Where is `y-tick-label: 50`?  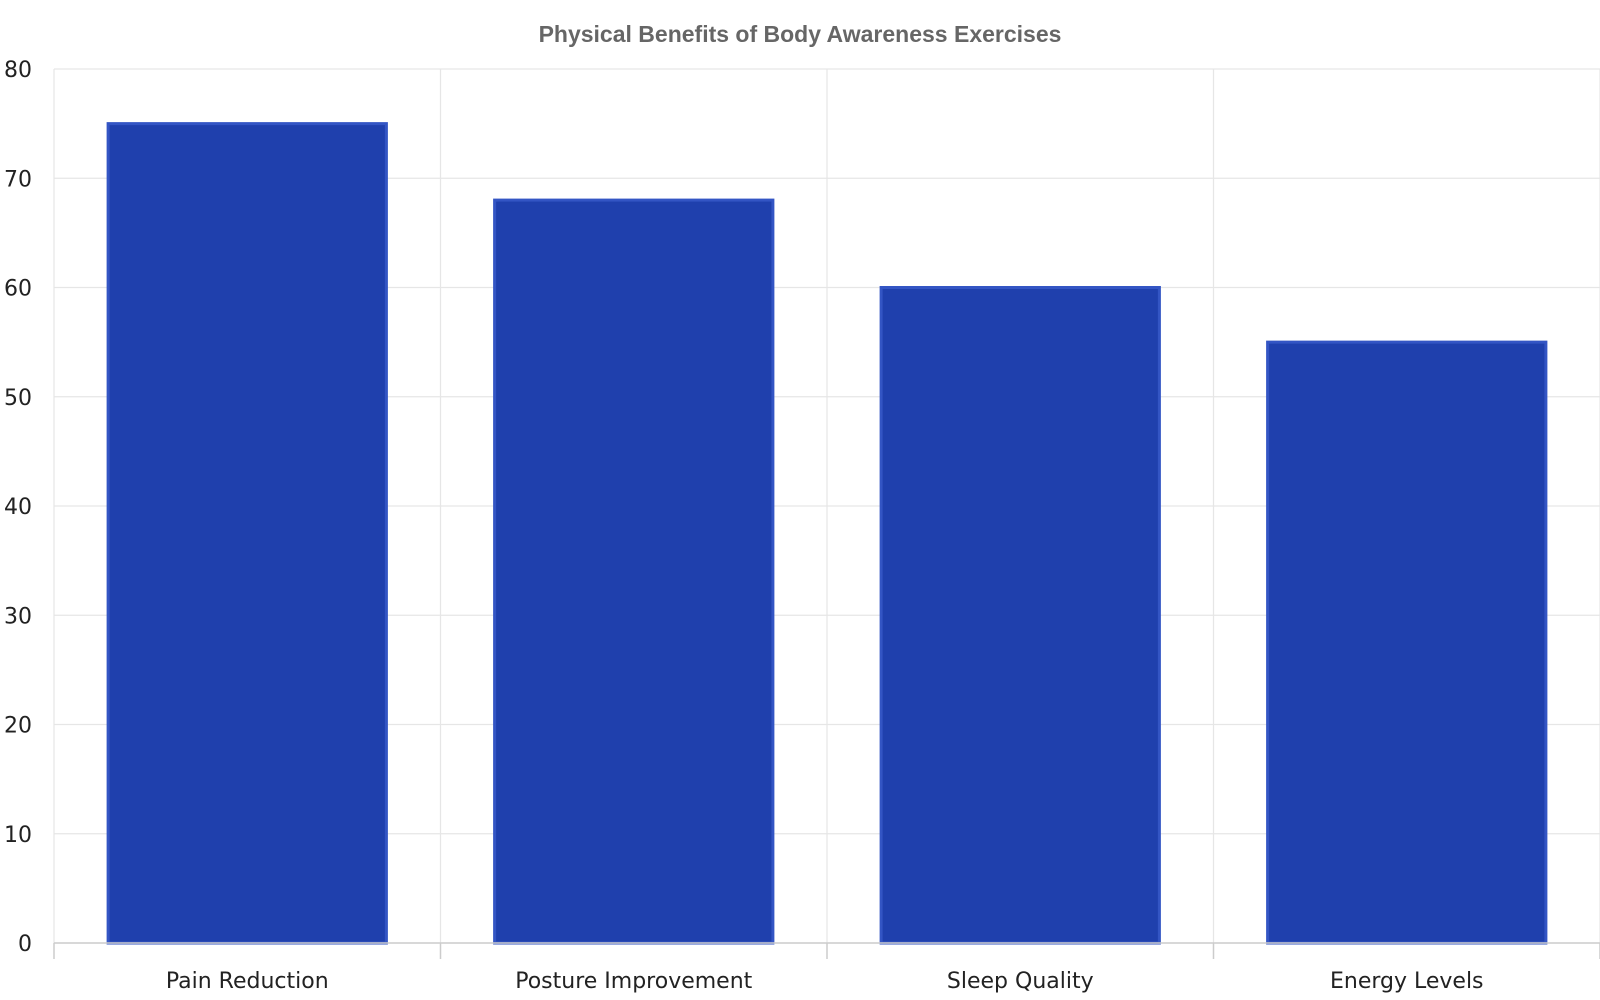 y-tick-label: 50 is located at coordinates (18, 398).